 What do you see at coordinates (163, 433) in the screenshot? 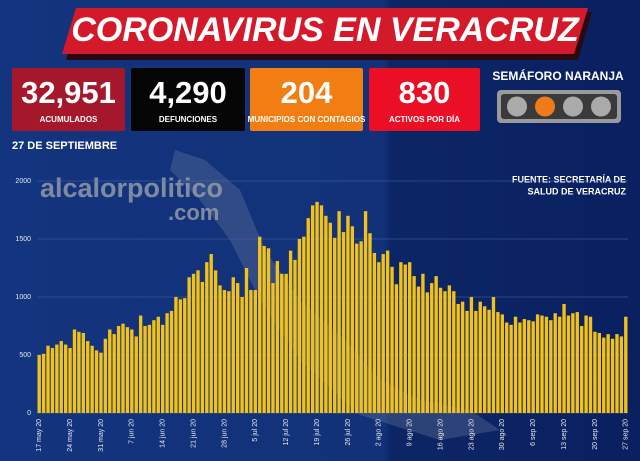
I see `x-tick-label: 14 jun 20` at bounding box center [163, 433].